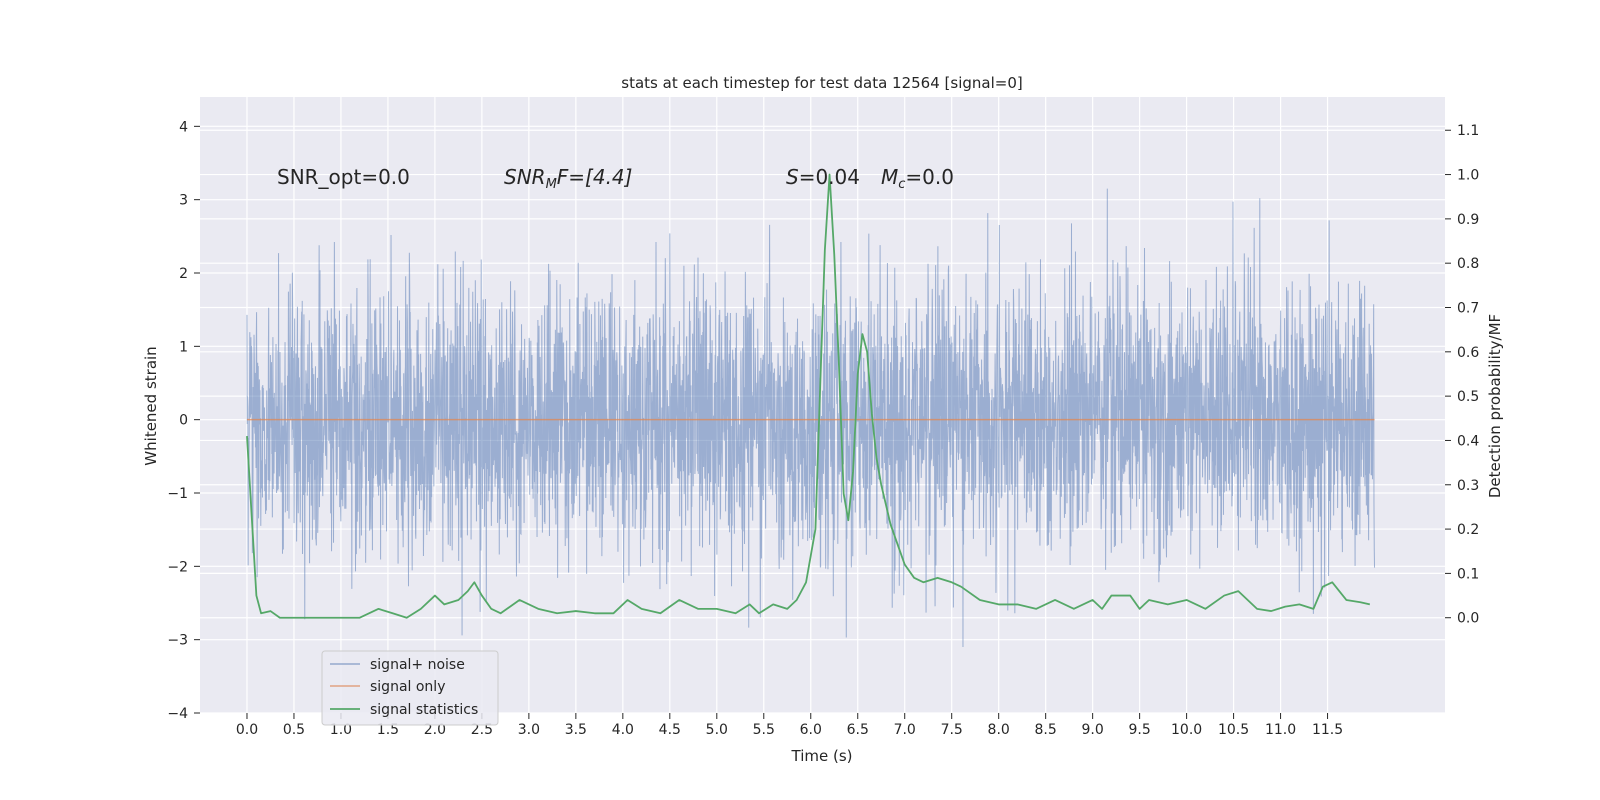 The width and height of the screenshot is (1600, 800). I want to click on s-value: =0.04, so click(829, 177).